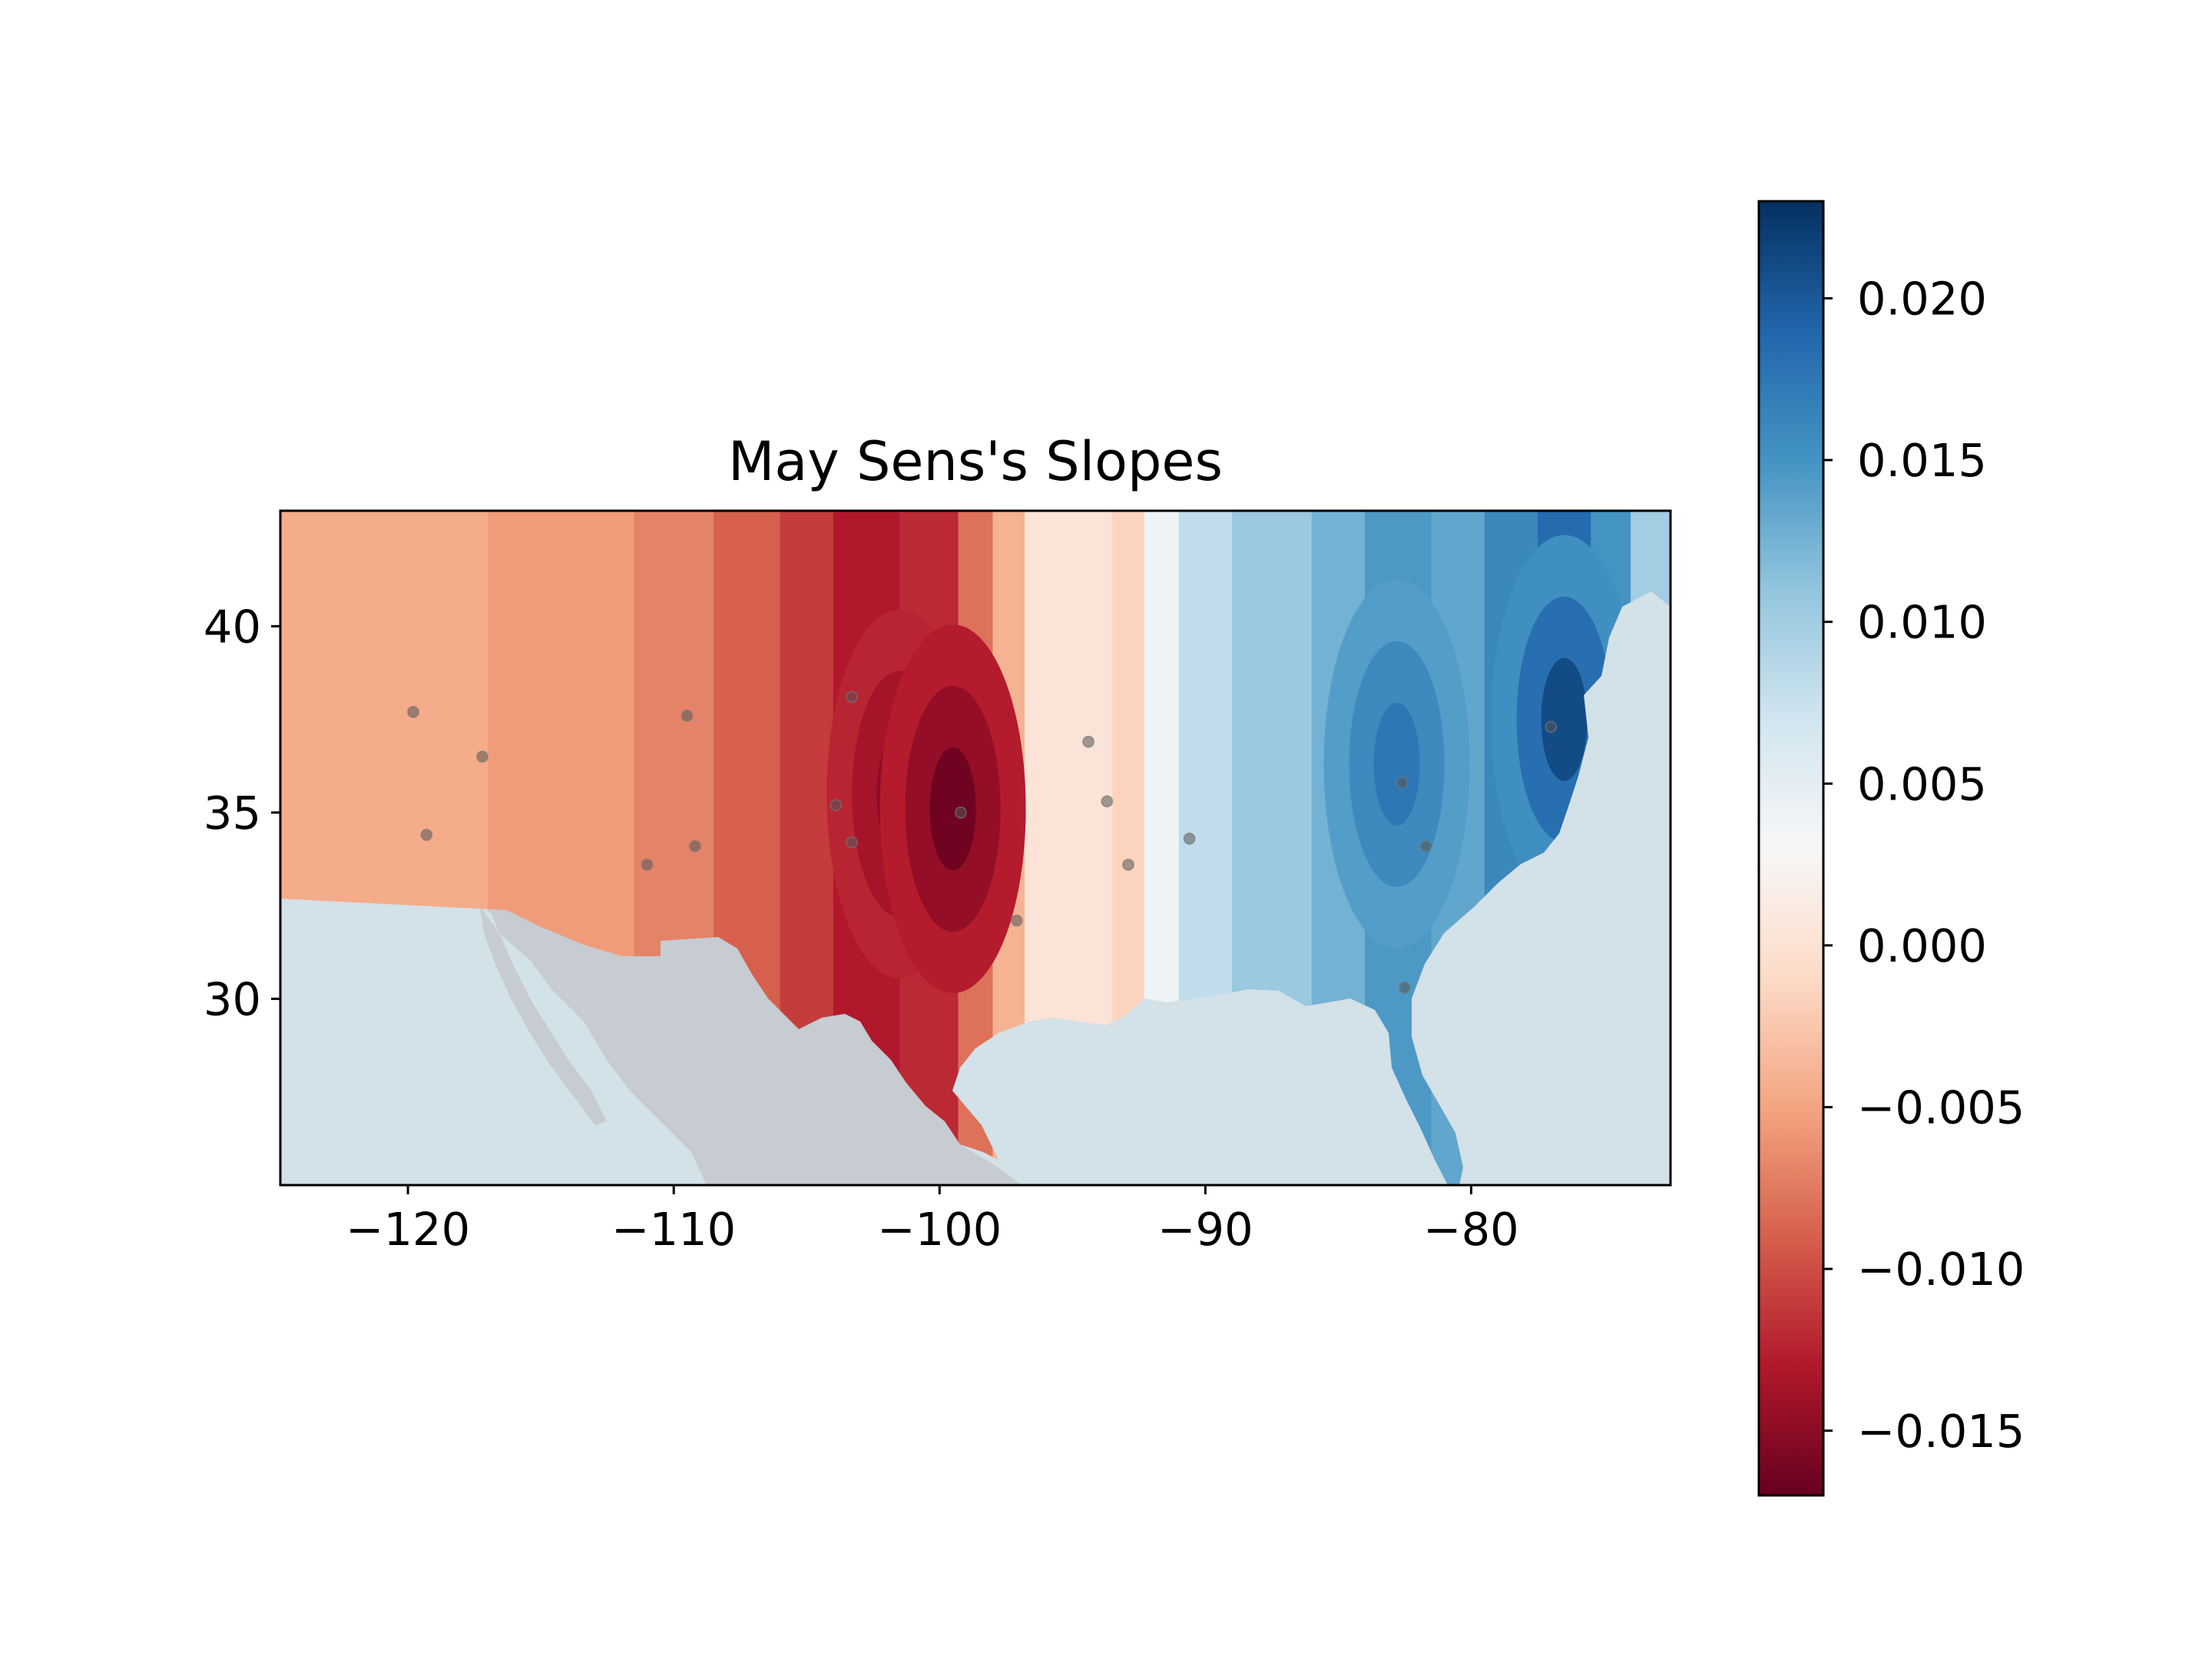 The height and width of the screenshot is (1659, 2212). Describe the element at coordinates (1471, 1229) in the screenshot. I see `x-tick-label: −80` at that location.